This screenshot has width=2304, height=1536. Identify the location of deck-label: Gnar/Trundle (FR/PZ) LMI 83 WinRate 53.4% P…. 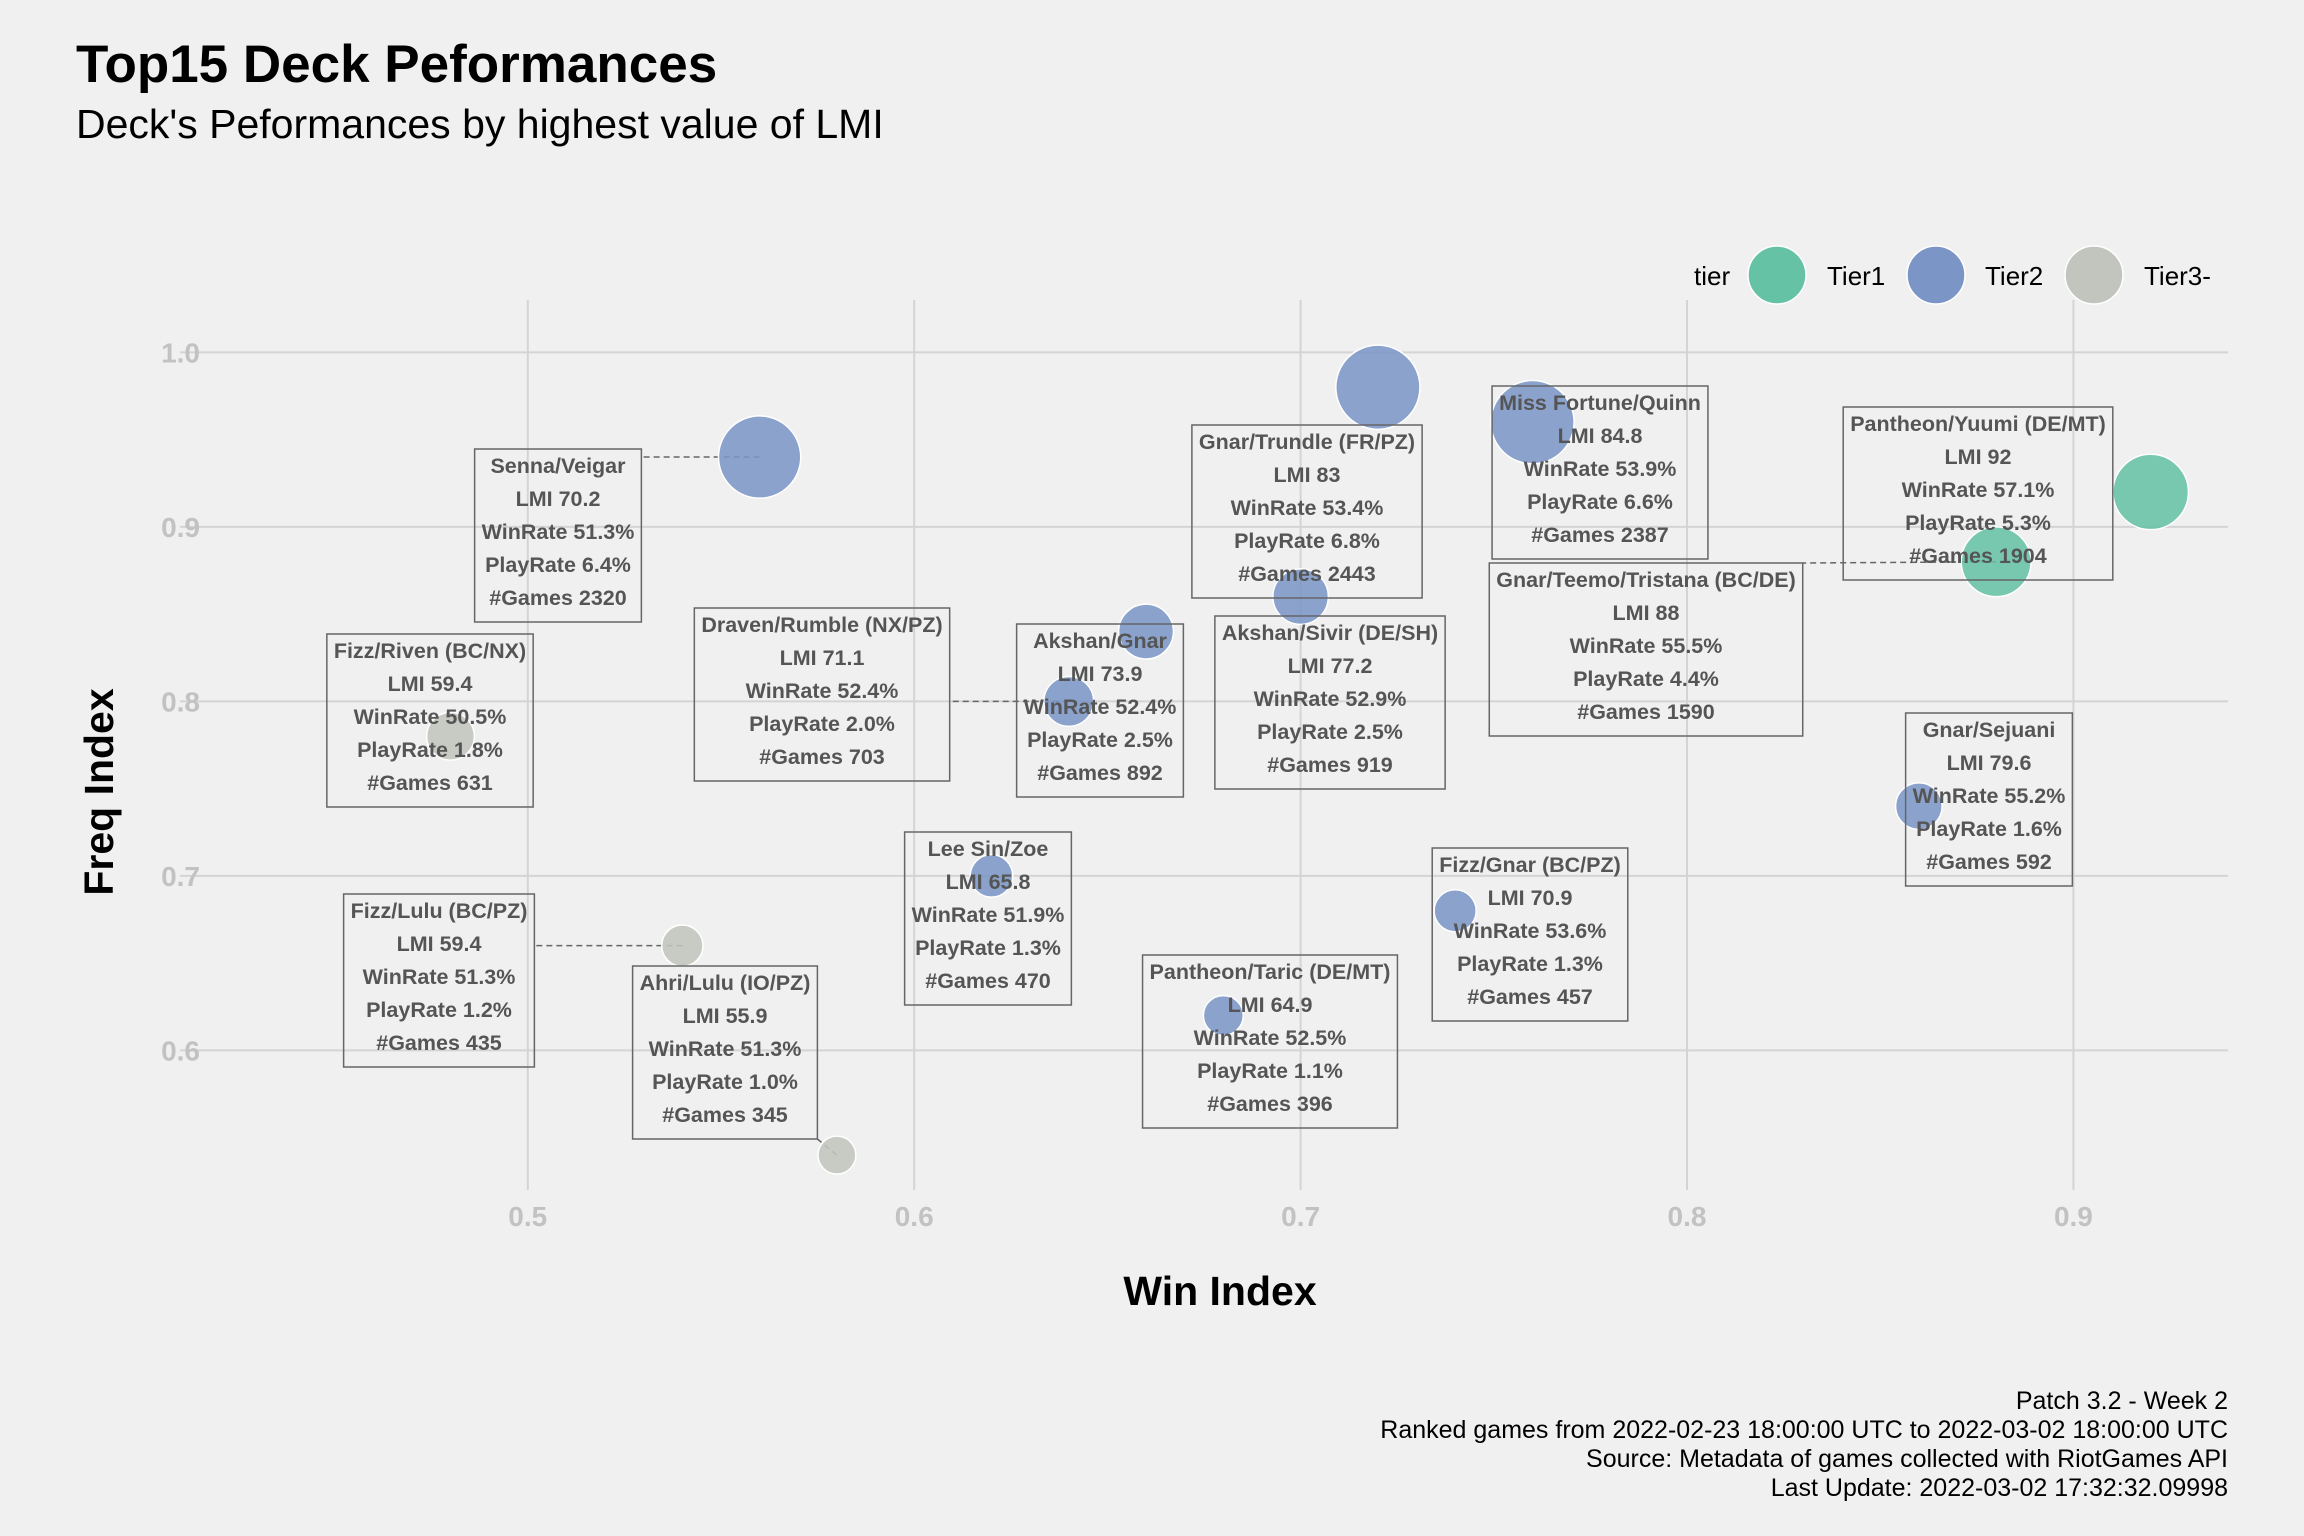
(1307, 511).